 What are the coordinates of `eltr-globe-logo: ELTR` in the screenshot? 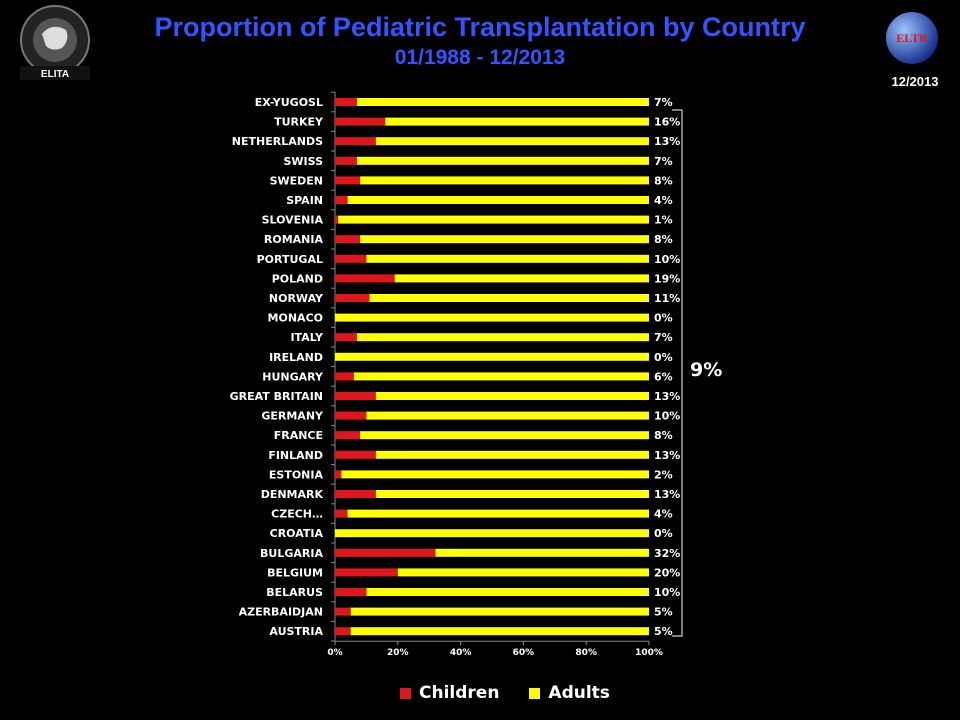 It's located at (912, 38).